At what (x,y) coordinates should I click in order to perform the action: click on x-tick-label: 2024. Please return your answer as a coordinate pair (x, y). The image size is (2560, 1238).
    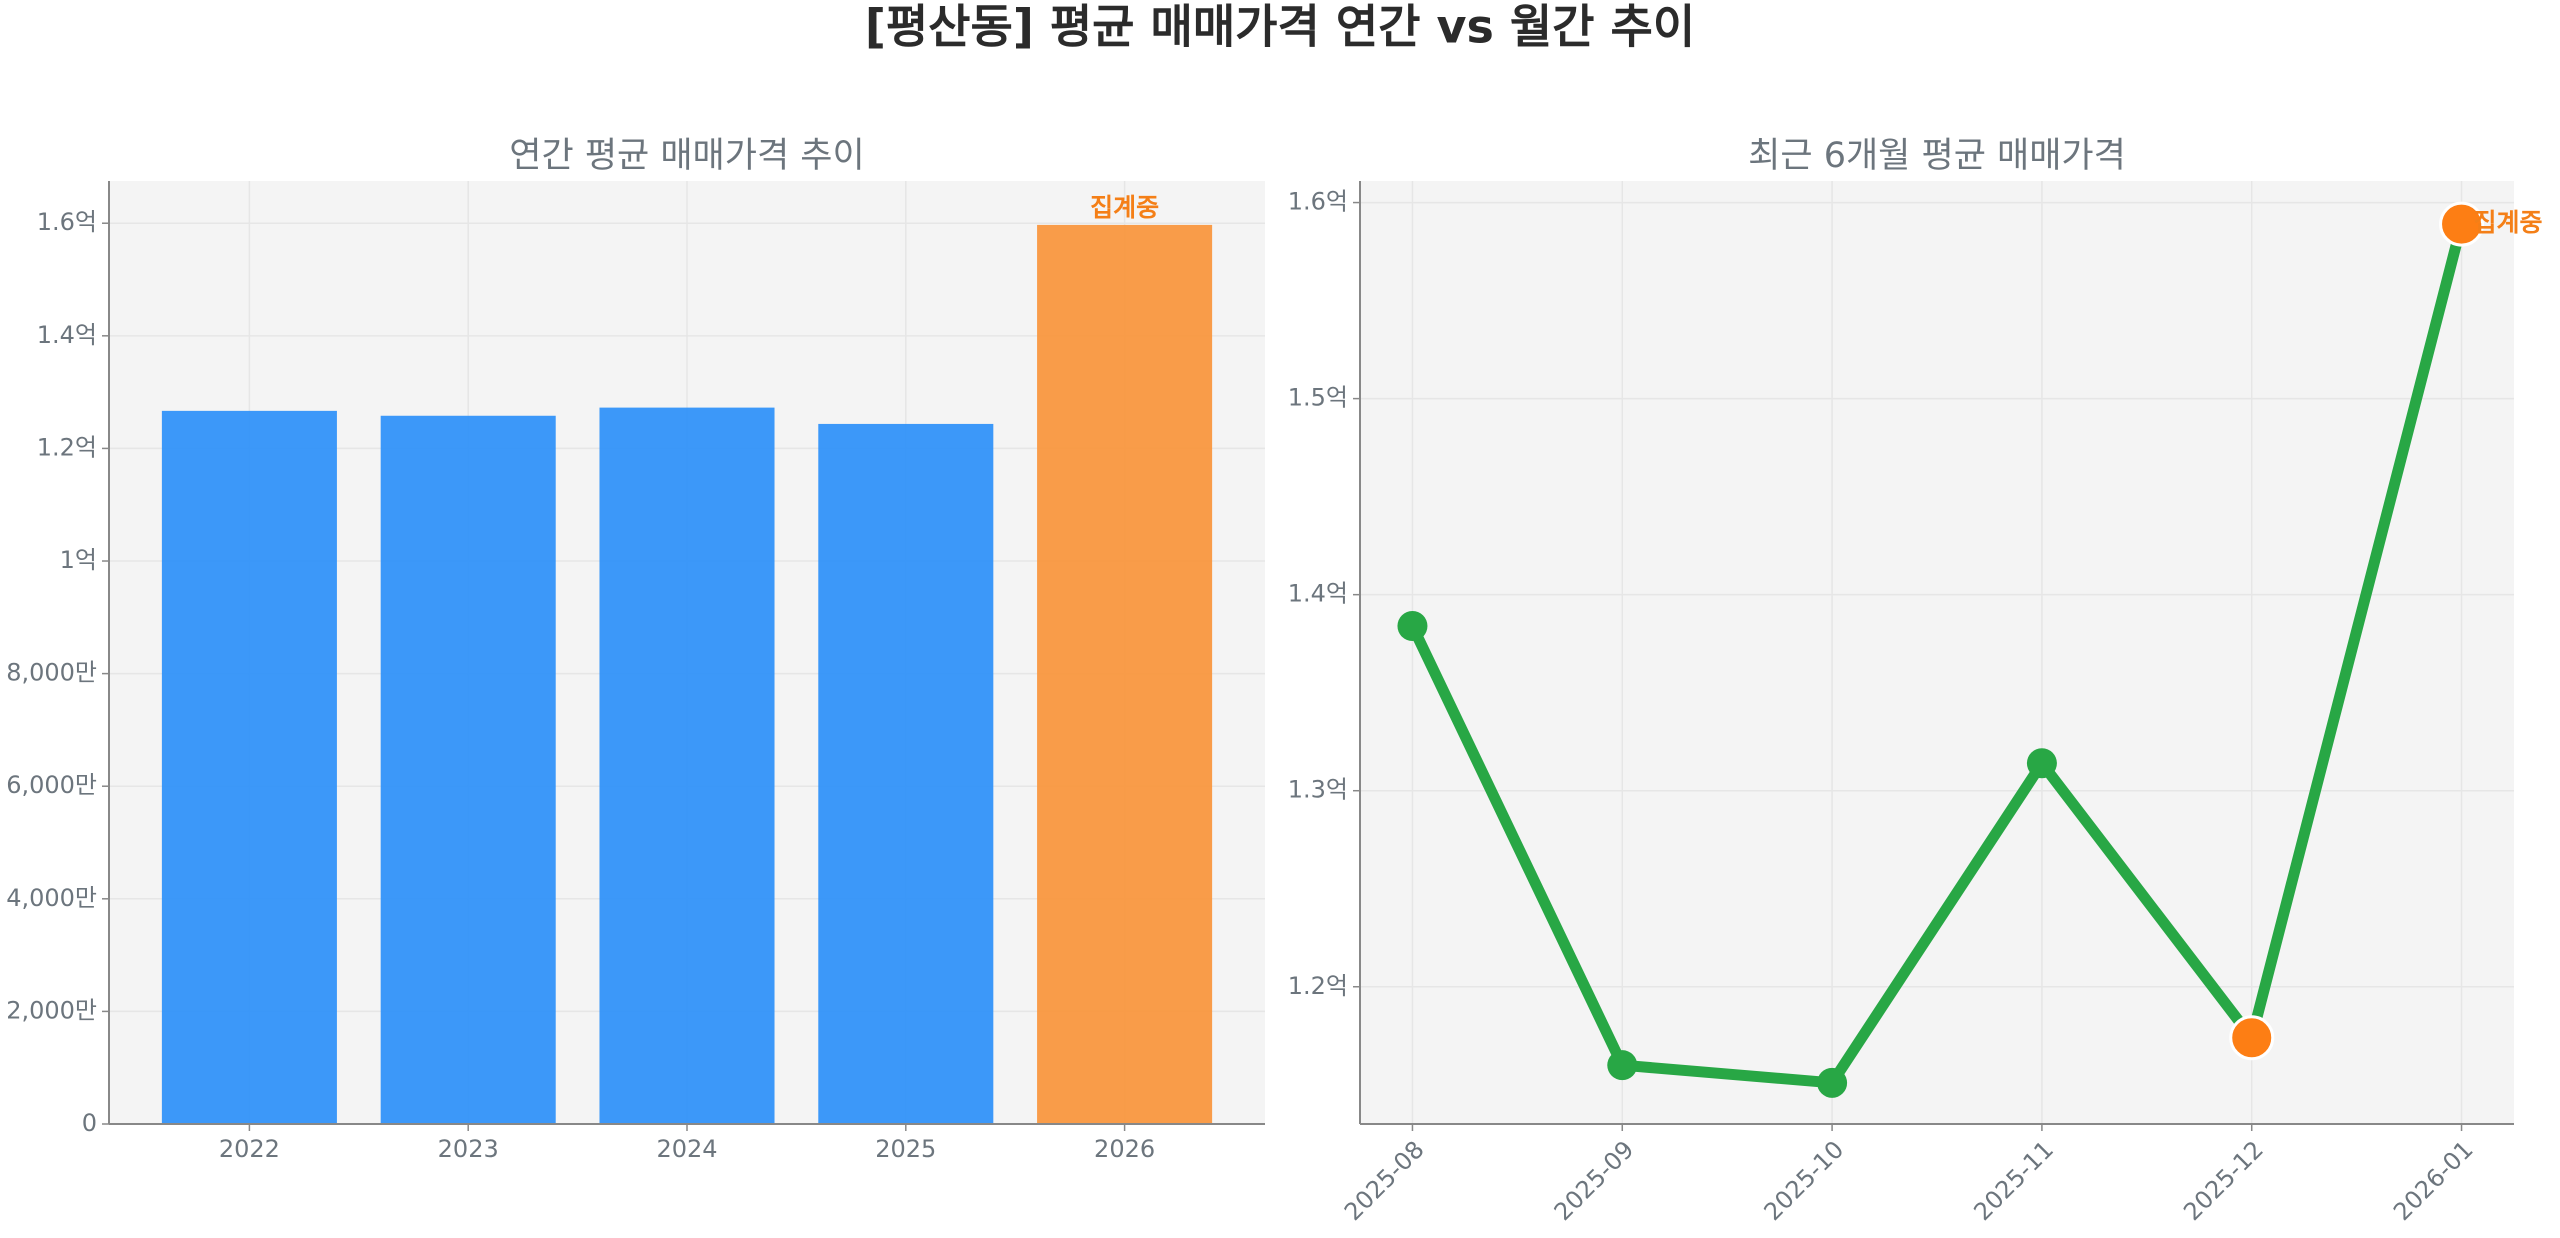
    Looking at the image, I should click on (686, 1149).